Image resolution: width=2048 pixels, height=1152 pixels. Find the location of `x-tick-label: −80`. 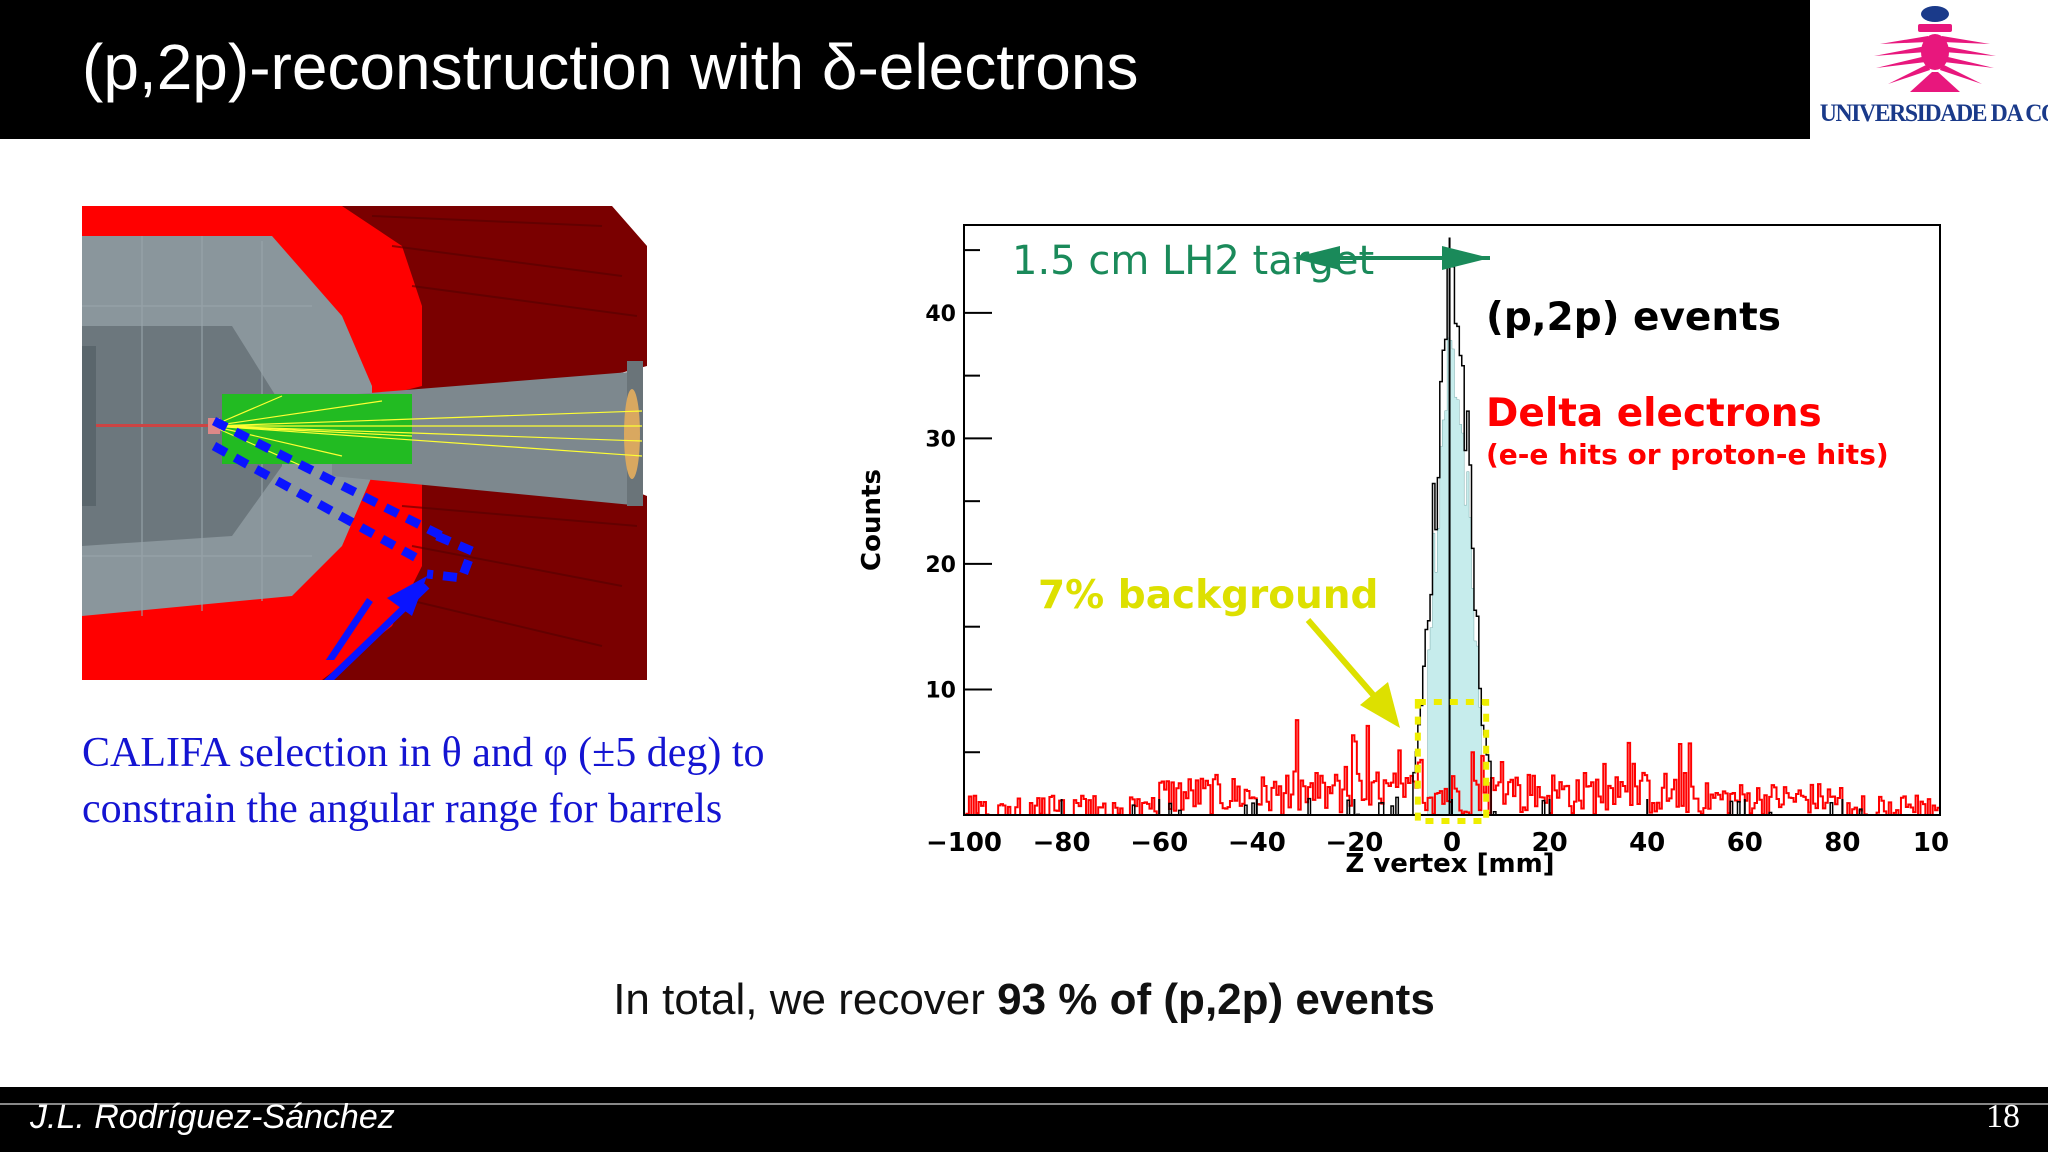

x-tick-label: −80 is located at coordinates (1062, 843).